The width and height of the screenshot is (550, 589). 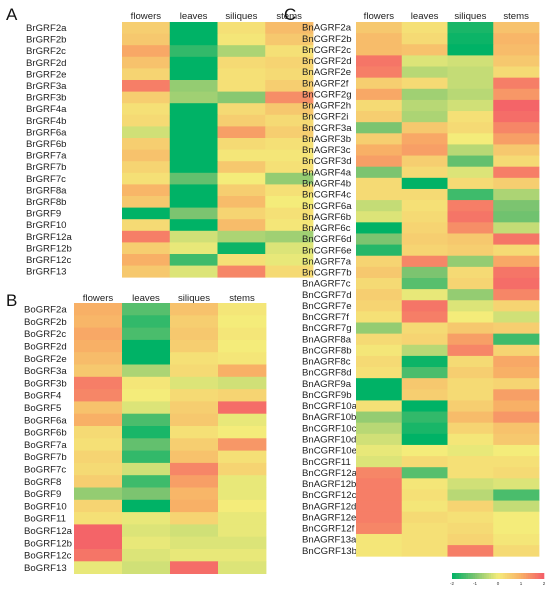 I want to click on row-label: BnCGRF2g, so click(x=327, y=94).